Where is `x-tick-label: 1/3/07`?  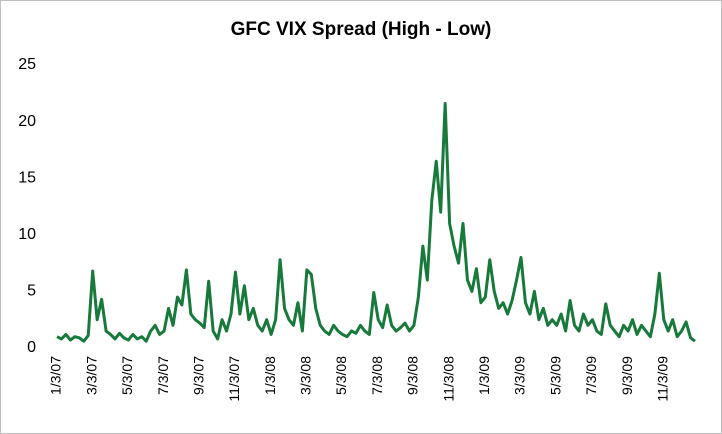
x-tick-label: 1/3/07 is located at coordinates (56, 375).